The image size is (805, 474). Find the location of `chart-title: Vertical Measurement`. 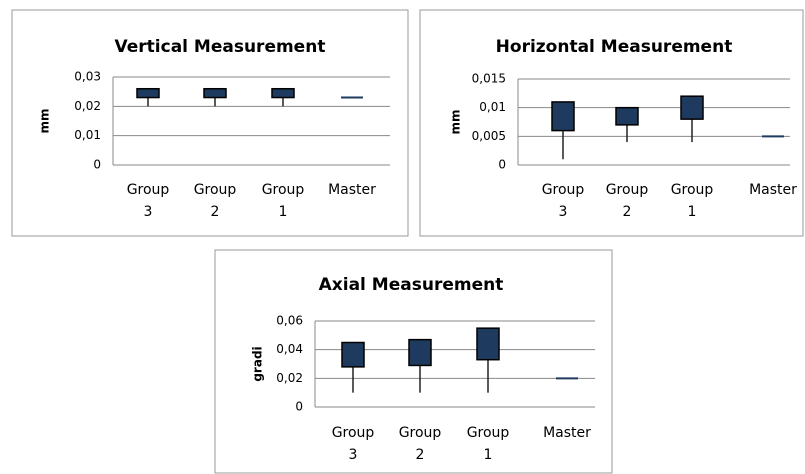

chart-title: Vertical Measurement is located at coordinates (220, 47).